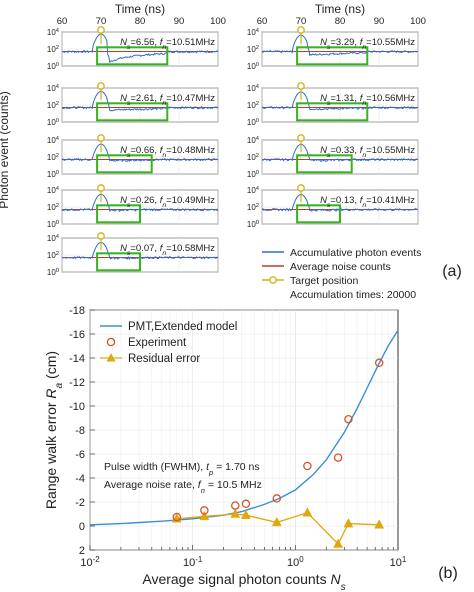 The height and width of the screenshot is (592, 474). I want to click on y-tick-label: -2, so click(80, 503).